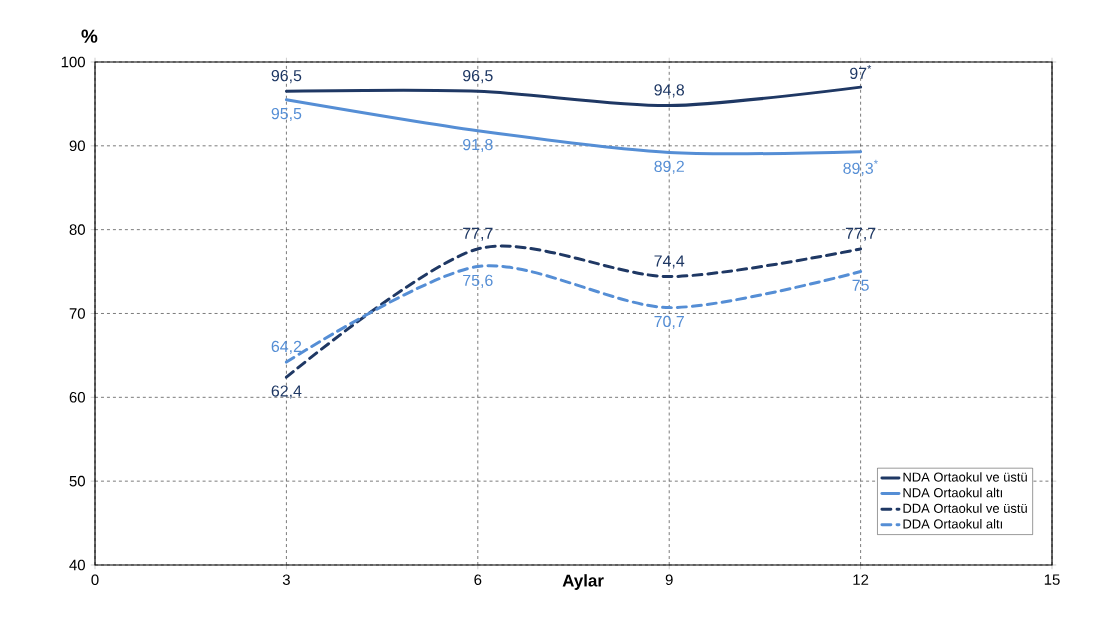 This screenshot has height=620, width=1103. What do you see at coordinates (583, 582) in the screenshot?
I see `x-axis-title: Aylar` at bounding box center [583, 582].